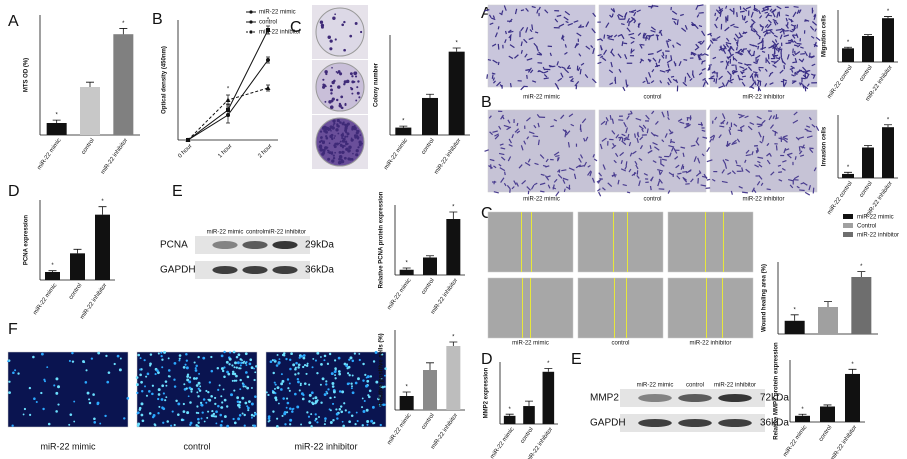  I want to click on x-tick-label: miR-22 mimic, so click(45, 299).